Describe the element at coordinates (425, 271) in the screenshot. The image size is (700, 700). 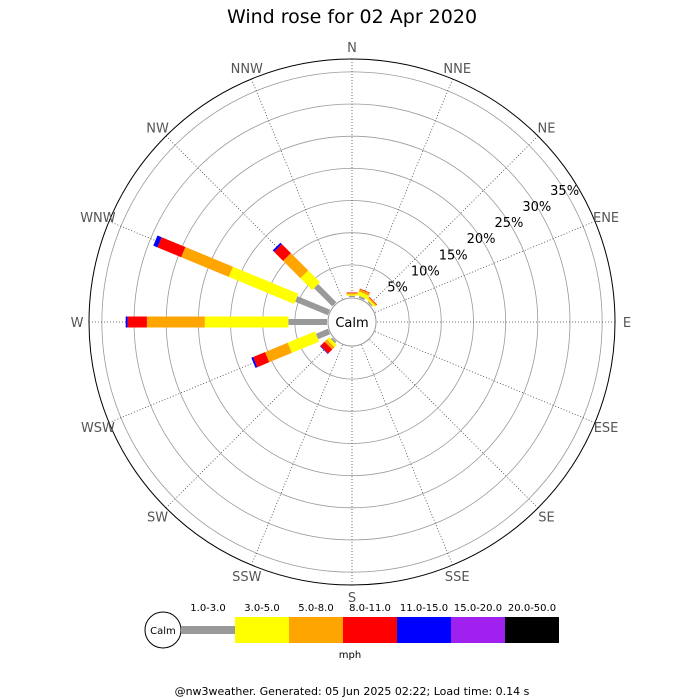
I see `ring-label: 10%` at that location.